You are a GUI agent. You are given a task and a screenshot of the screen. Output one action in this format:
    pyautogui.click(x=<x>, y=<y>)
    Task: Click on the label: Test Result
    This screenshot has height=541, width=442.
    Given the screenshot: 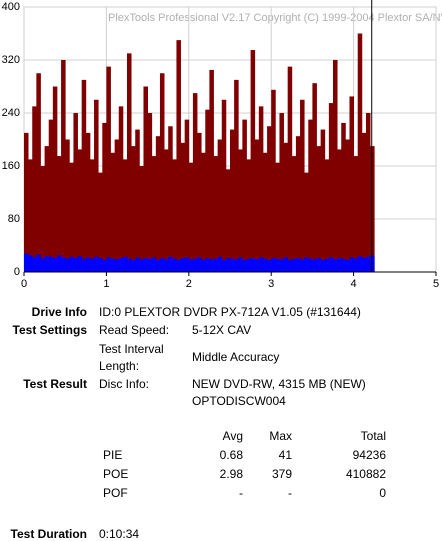 What is the action you would take?
    pyautogui.click(x=55, y=384)
    